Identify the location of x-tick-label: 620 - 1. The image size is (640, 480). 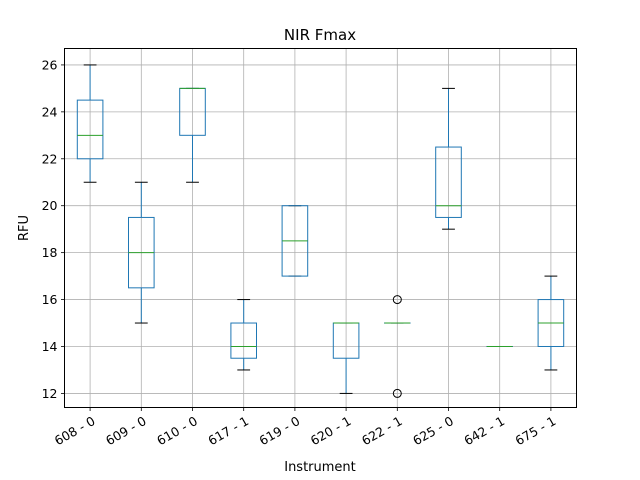
(331, 430).